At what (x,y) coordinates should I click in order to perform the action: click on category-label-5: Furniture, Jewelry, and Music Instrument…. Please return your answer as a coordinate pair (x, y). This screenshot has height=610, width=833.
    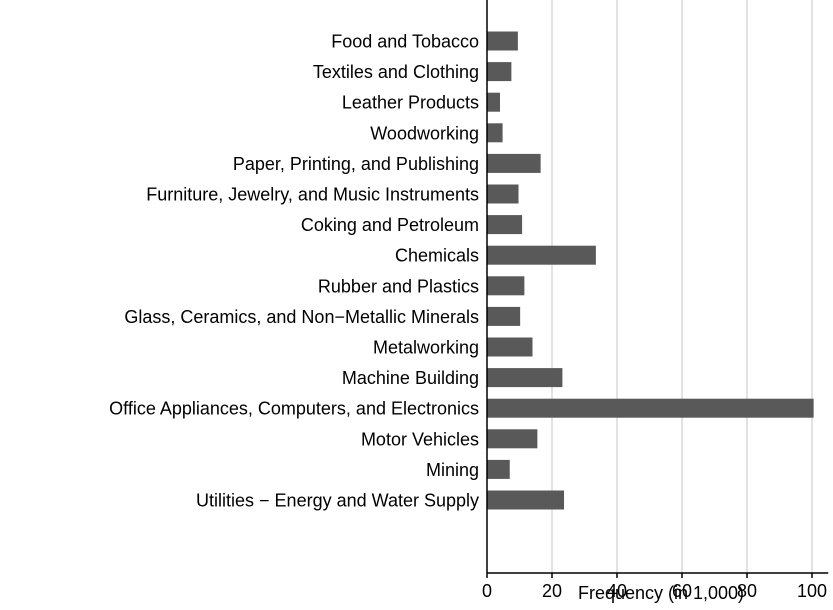
    Looking at the image, I should click on (312, 195).